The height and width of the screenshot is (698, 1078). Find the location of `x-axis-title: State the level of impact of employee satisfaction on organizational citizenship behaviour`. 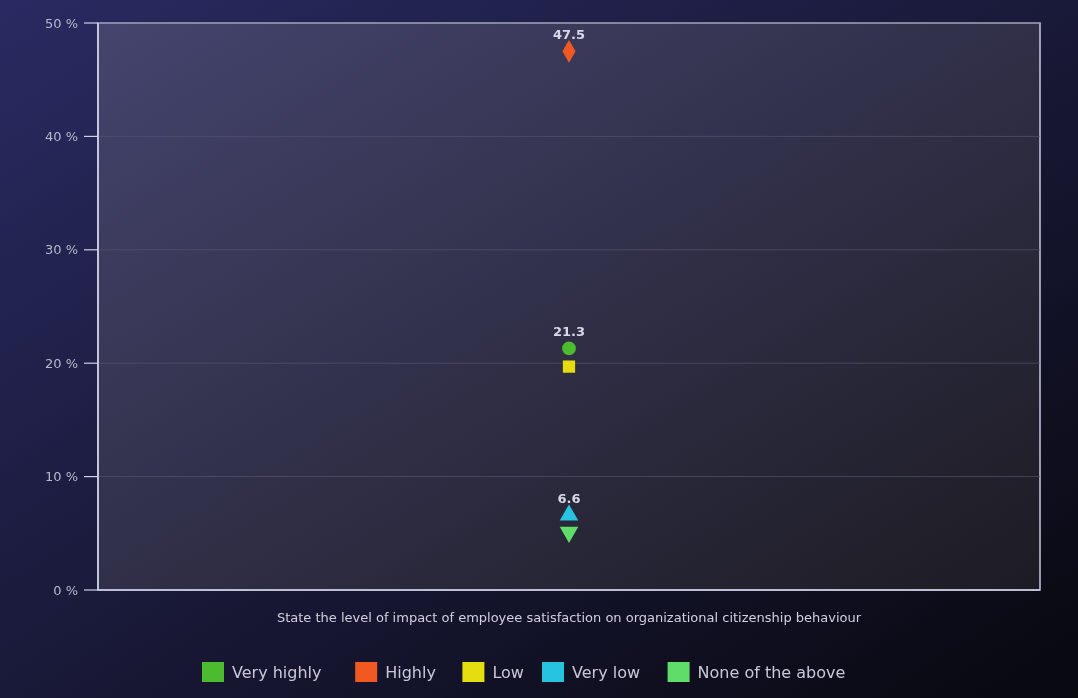

x-axis-title: State the level of impact of employee satisfaction on organizational citizenship behaviour is located at coordinates (569, 617).